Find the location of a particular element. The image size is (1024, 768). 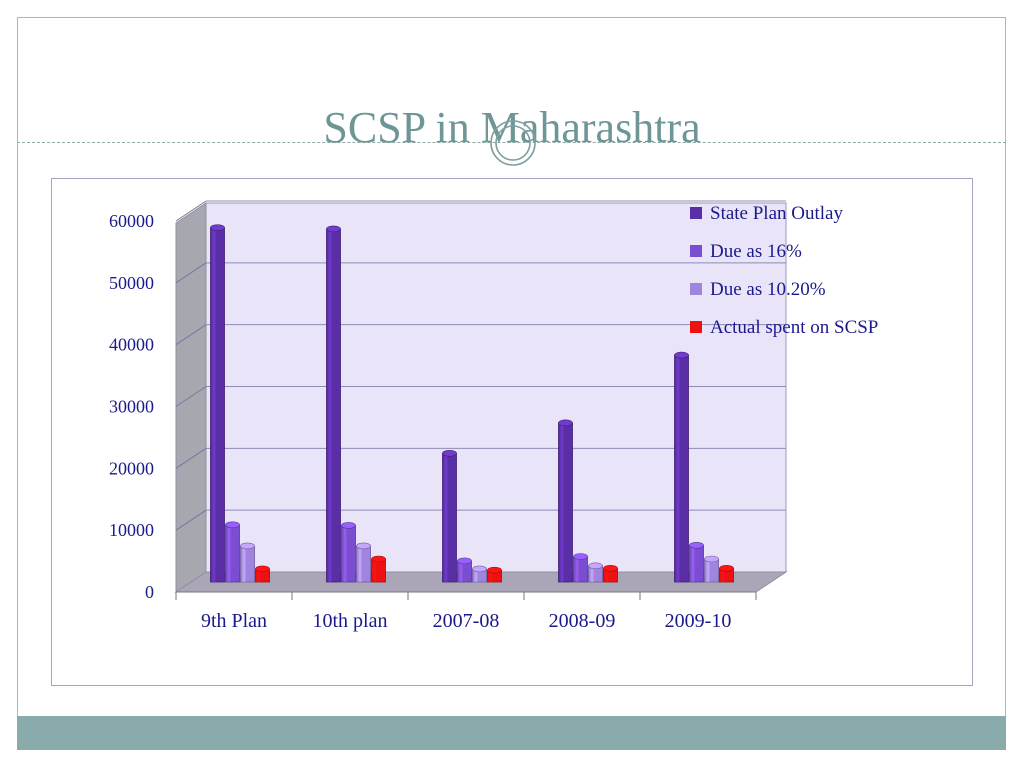

plot-side-wall is located at coordinates (191, 397).